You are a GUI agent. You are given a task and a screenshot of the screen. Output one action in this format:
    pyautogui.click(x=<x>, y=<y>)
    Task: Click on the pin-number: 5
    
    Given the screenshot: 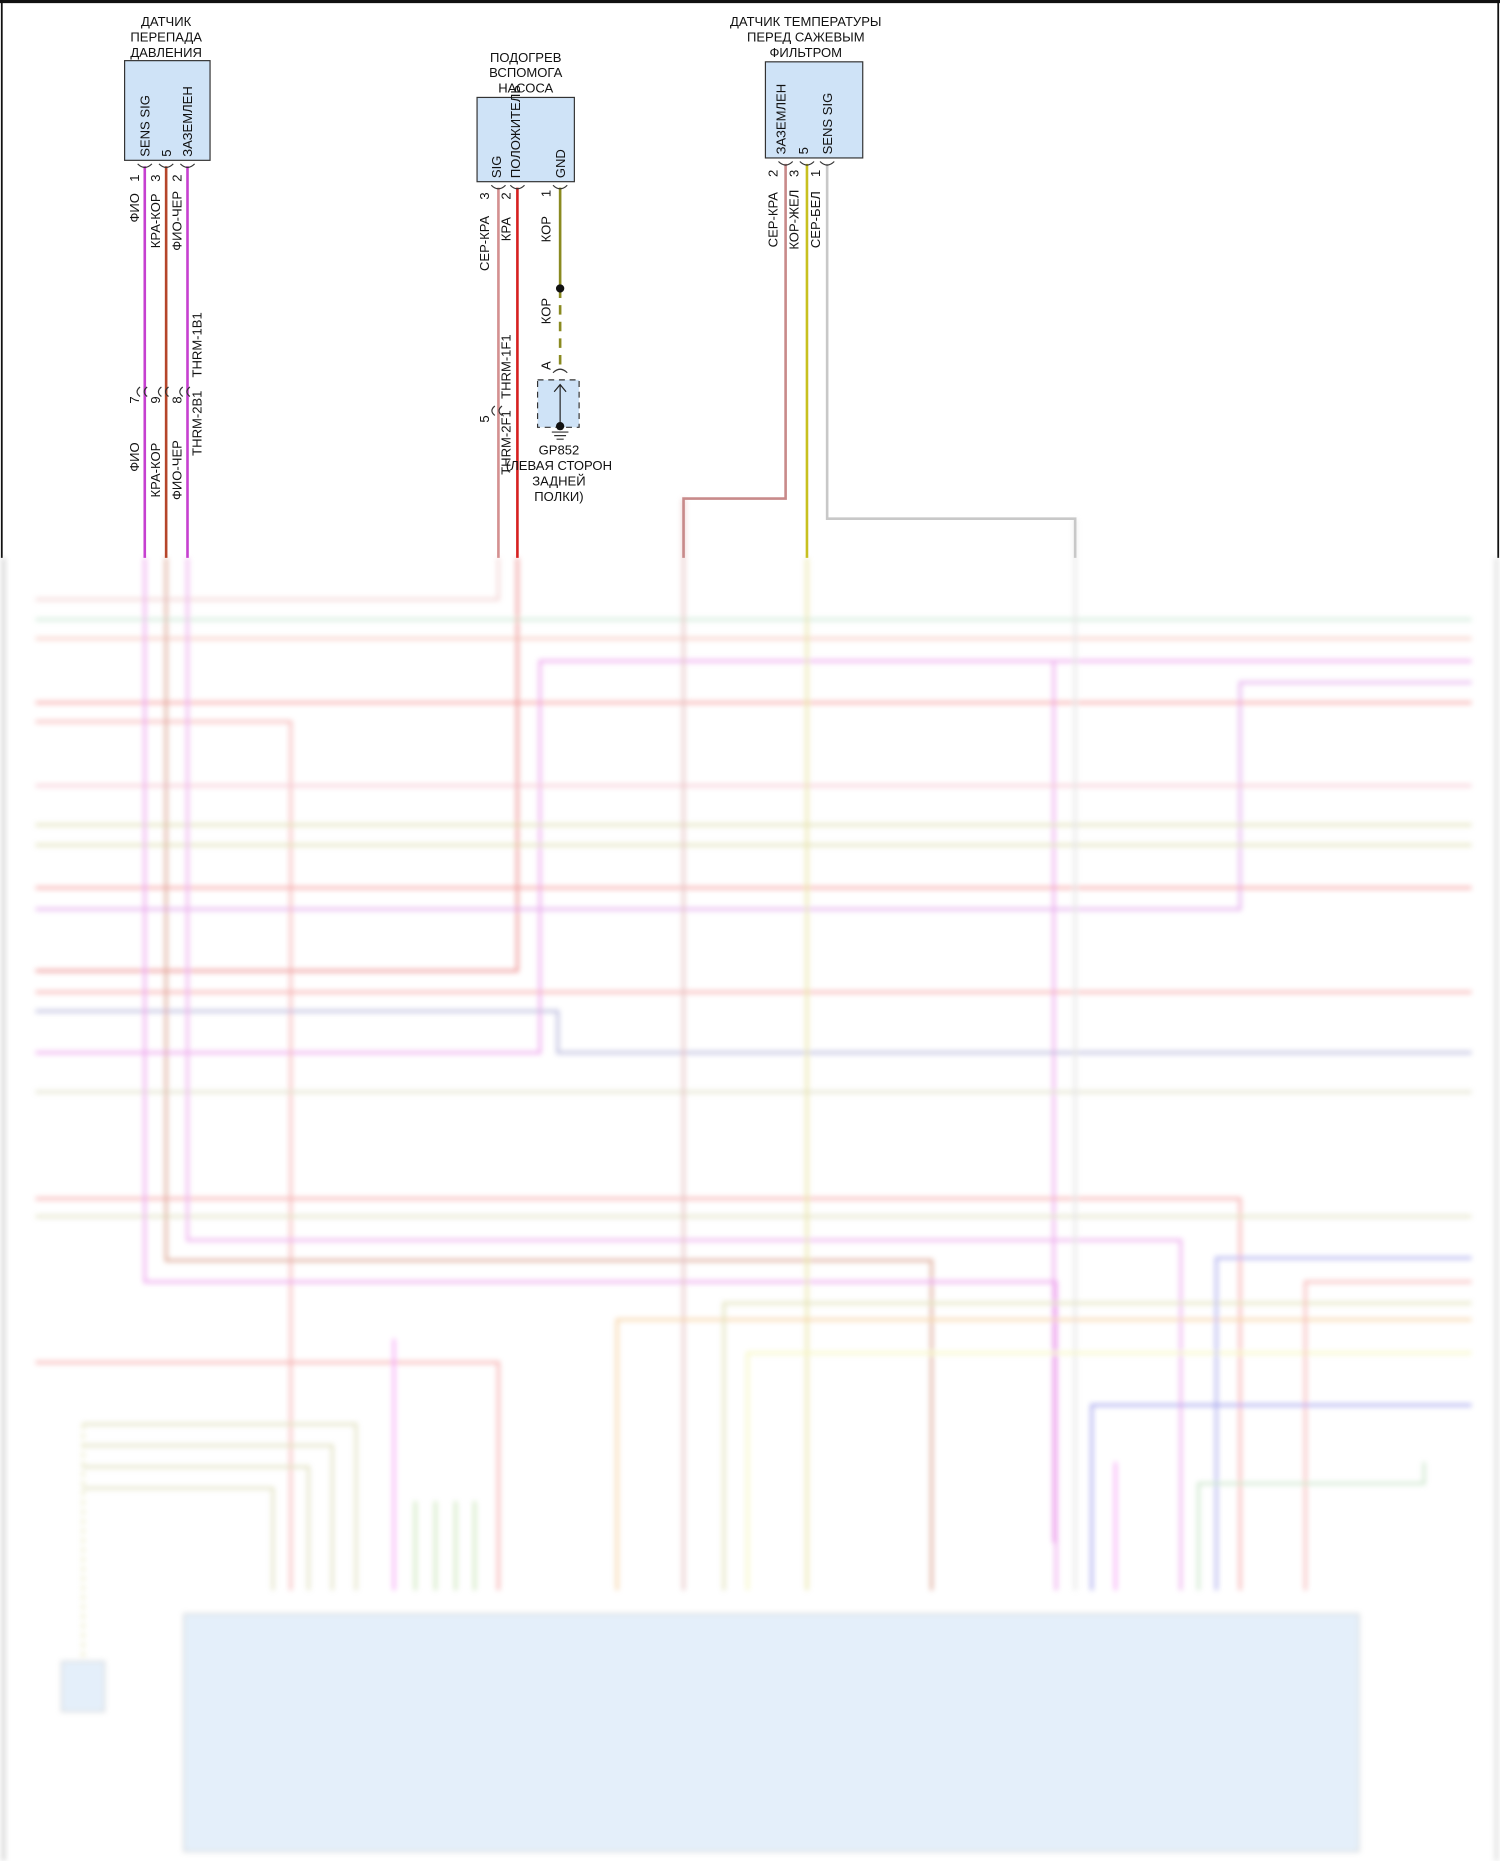 What is the action you would take?
    pyautogui.click(x=484, y=418)
    